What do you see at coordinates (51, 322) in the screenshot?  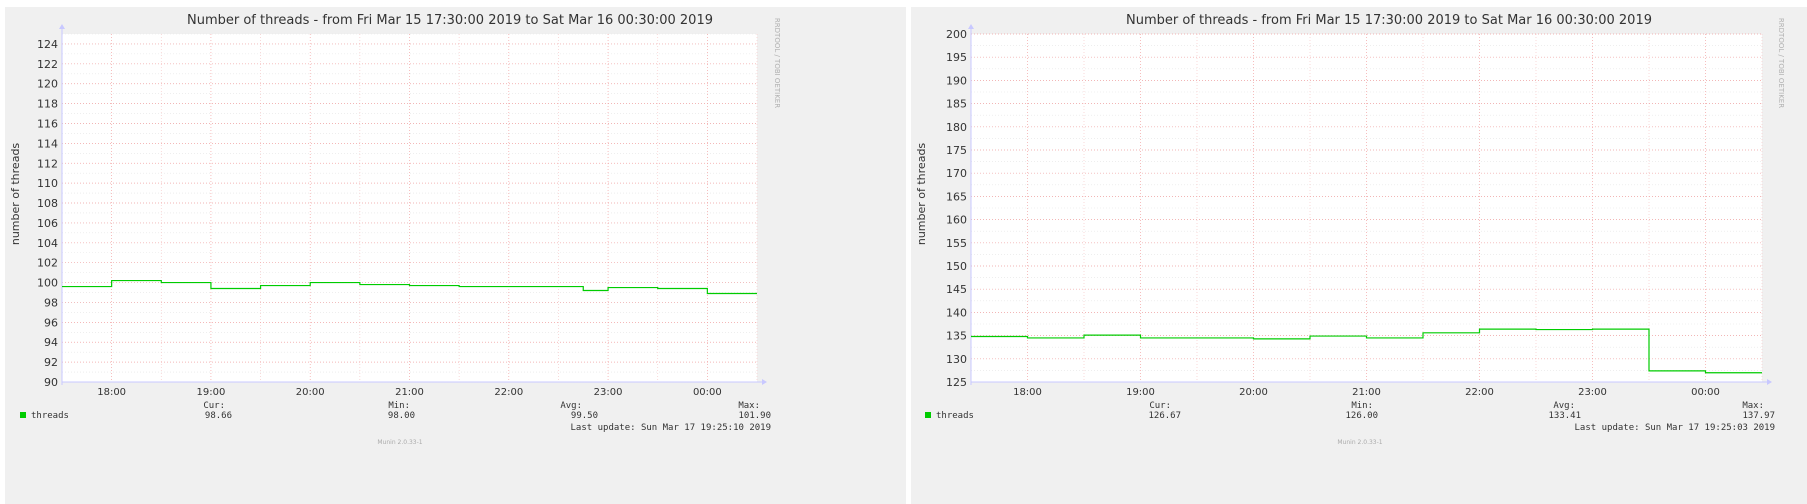 I see `y-tick-label: 96` at bounding box center [51, 322].